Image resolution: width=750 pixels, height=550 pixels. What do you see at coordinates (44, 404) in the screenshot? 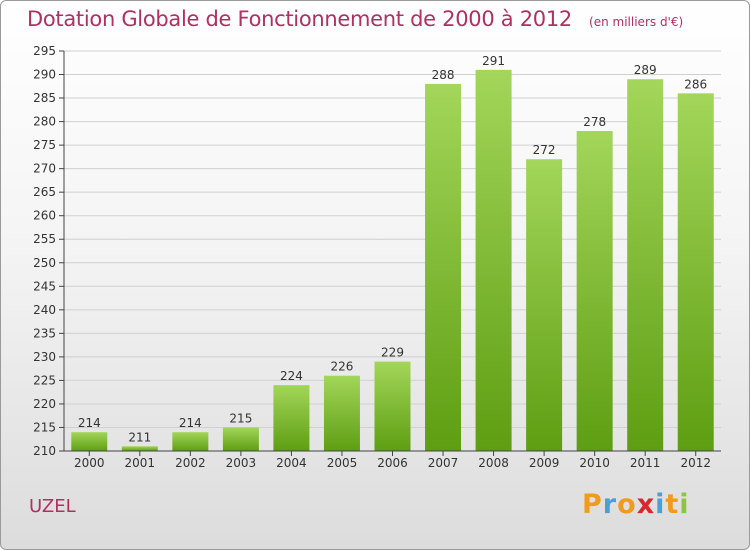
I see `y-tick-label: 220` at bounding box center [44, 404].